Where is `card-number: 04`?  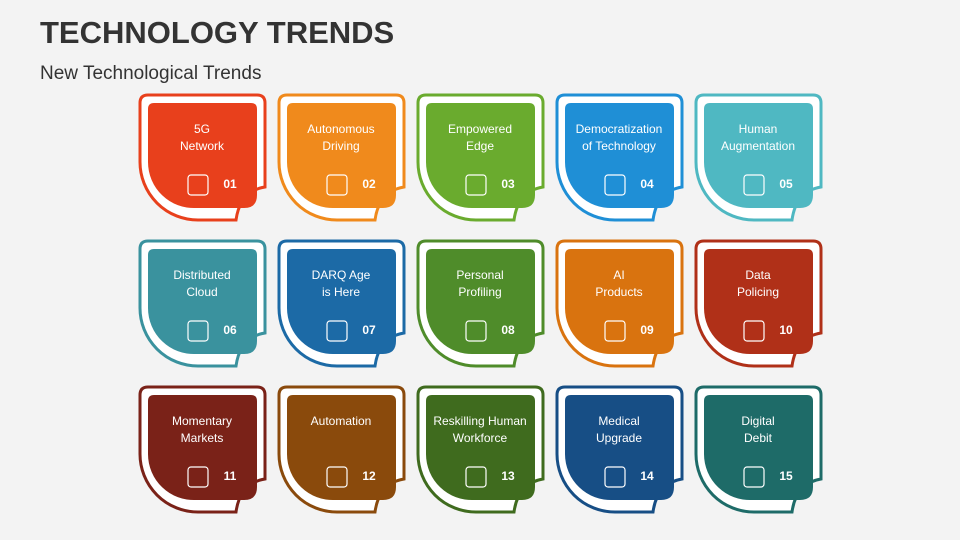
card-number: 04 is located at coordinates (647, 184).